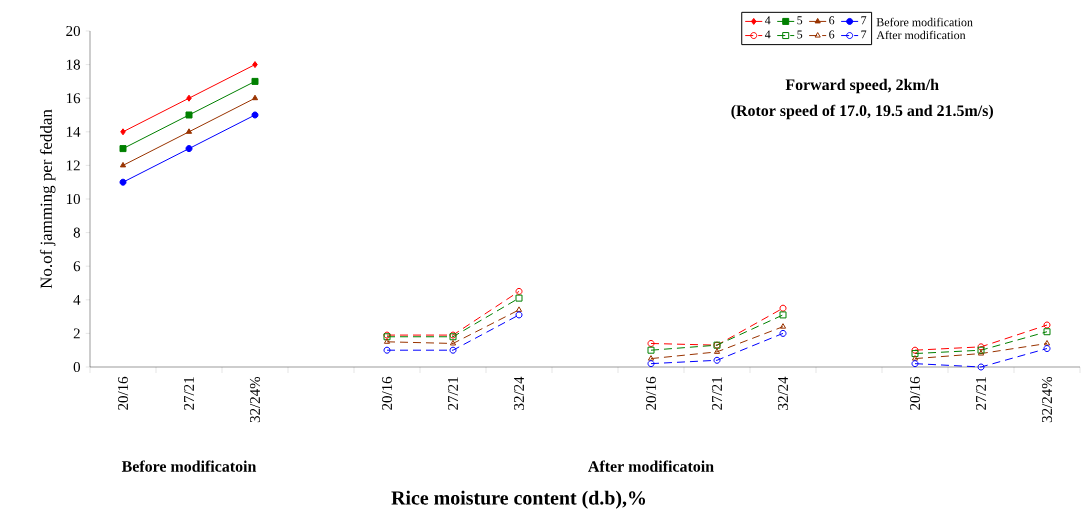 This screenshot has height=512, width=1081. I want to click on y-axis-title: No.of jamming per feddan, so click(47, 199).